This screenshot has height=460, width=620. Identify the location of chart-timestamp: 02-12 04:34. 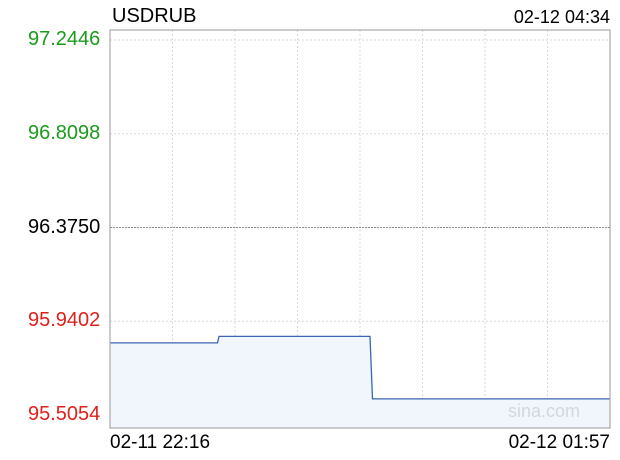
(561, 17).